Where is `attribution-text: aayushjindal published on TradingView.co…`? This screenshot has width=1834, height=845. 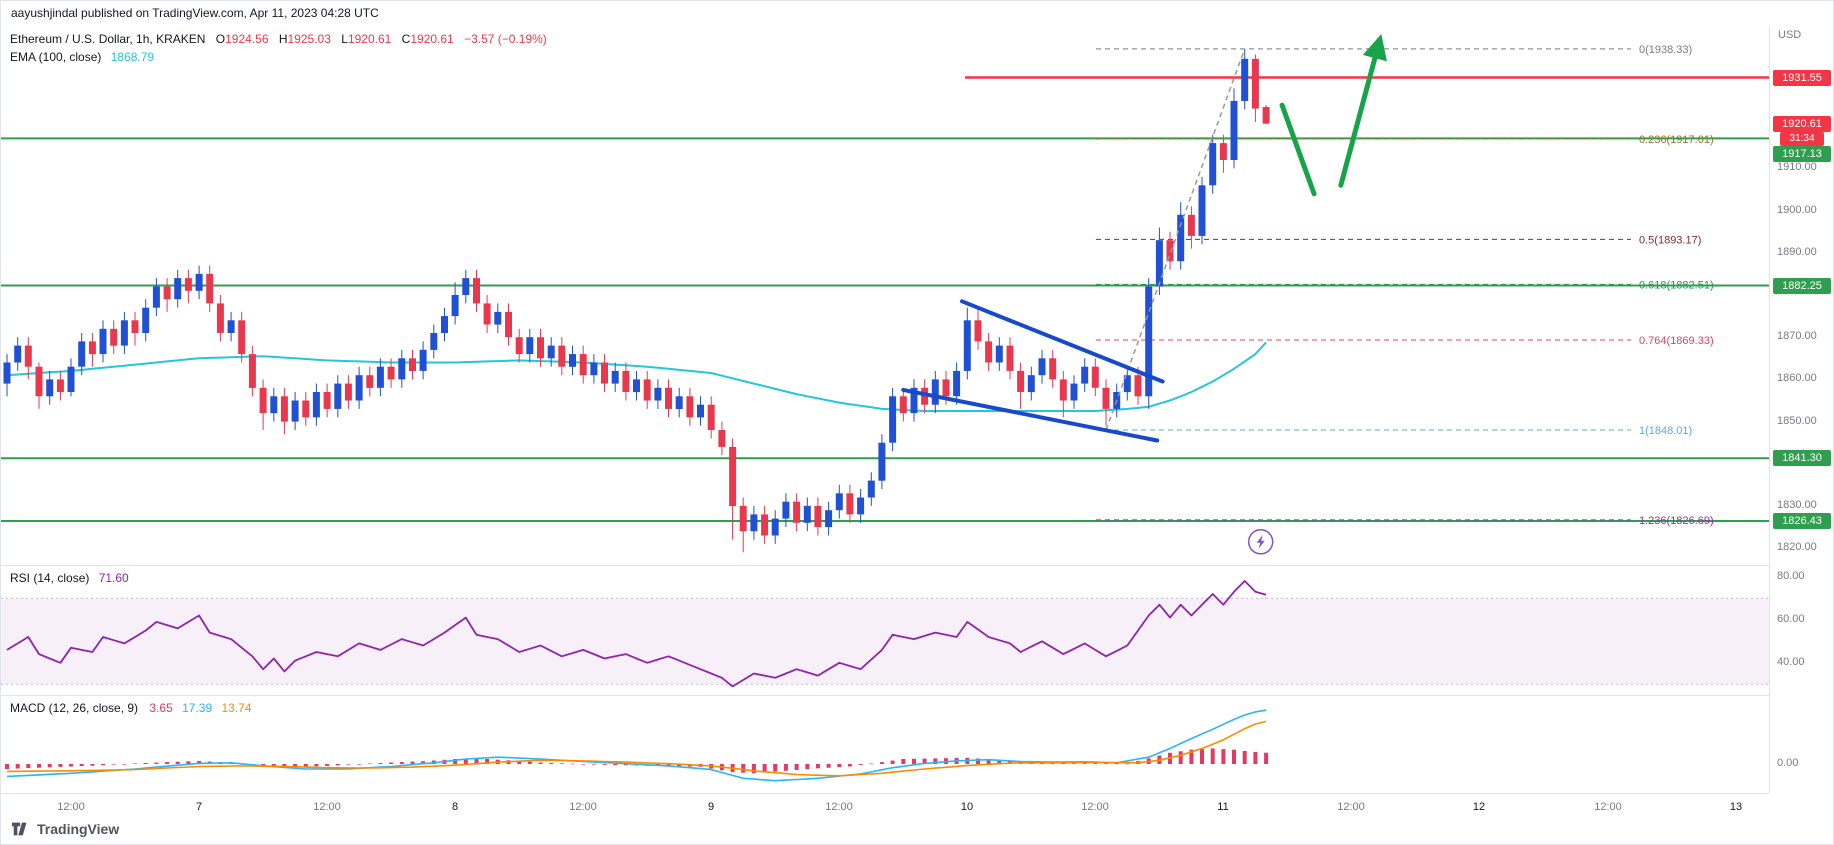 attribution-text: aayushjindal published on TradingView.co… is located at coordinates (195, 13).